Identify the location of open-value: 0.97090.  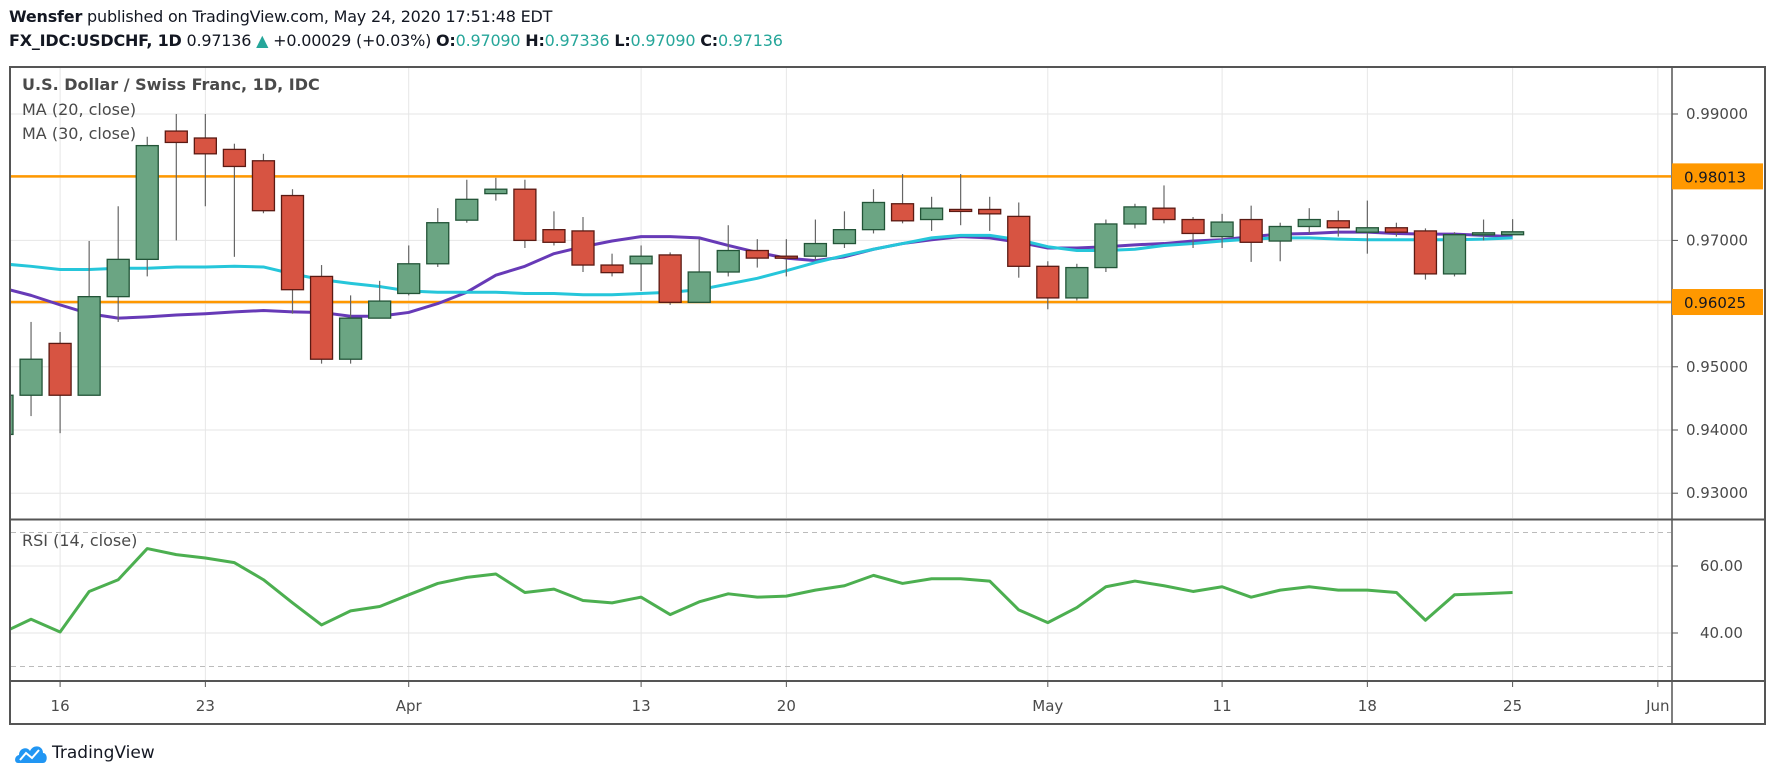
(488, 40).